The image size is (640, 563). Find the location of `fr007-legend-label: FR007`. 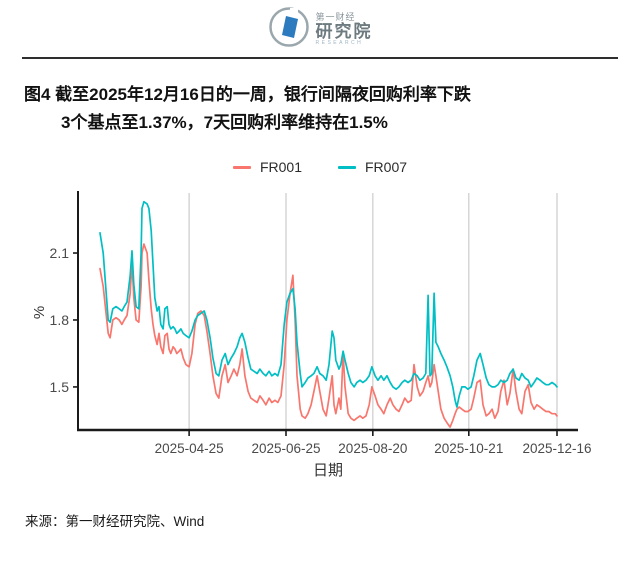

fr007-legend-label: FR007 is located at coordinates (386, 167).